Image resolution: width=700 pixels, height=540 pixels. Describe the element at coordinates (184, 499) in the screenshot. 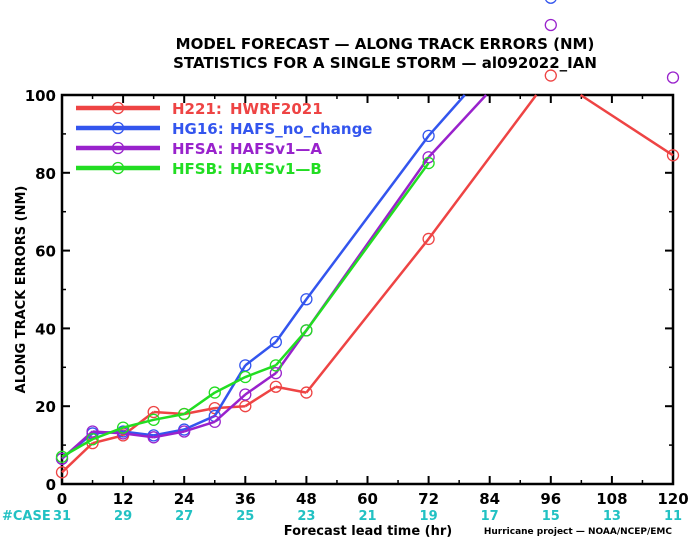

I see `x-tick-label: 24` at that location.